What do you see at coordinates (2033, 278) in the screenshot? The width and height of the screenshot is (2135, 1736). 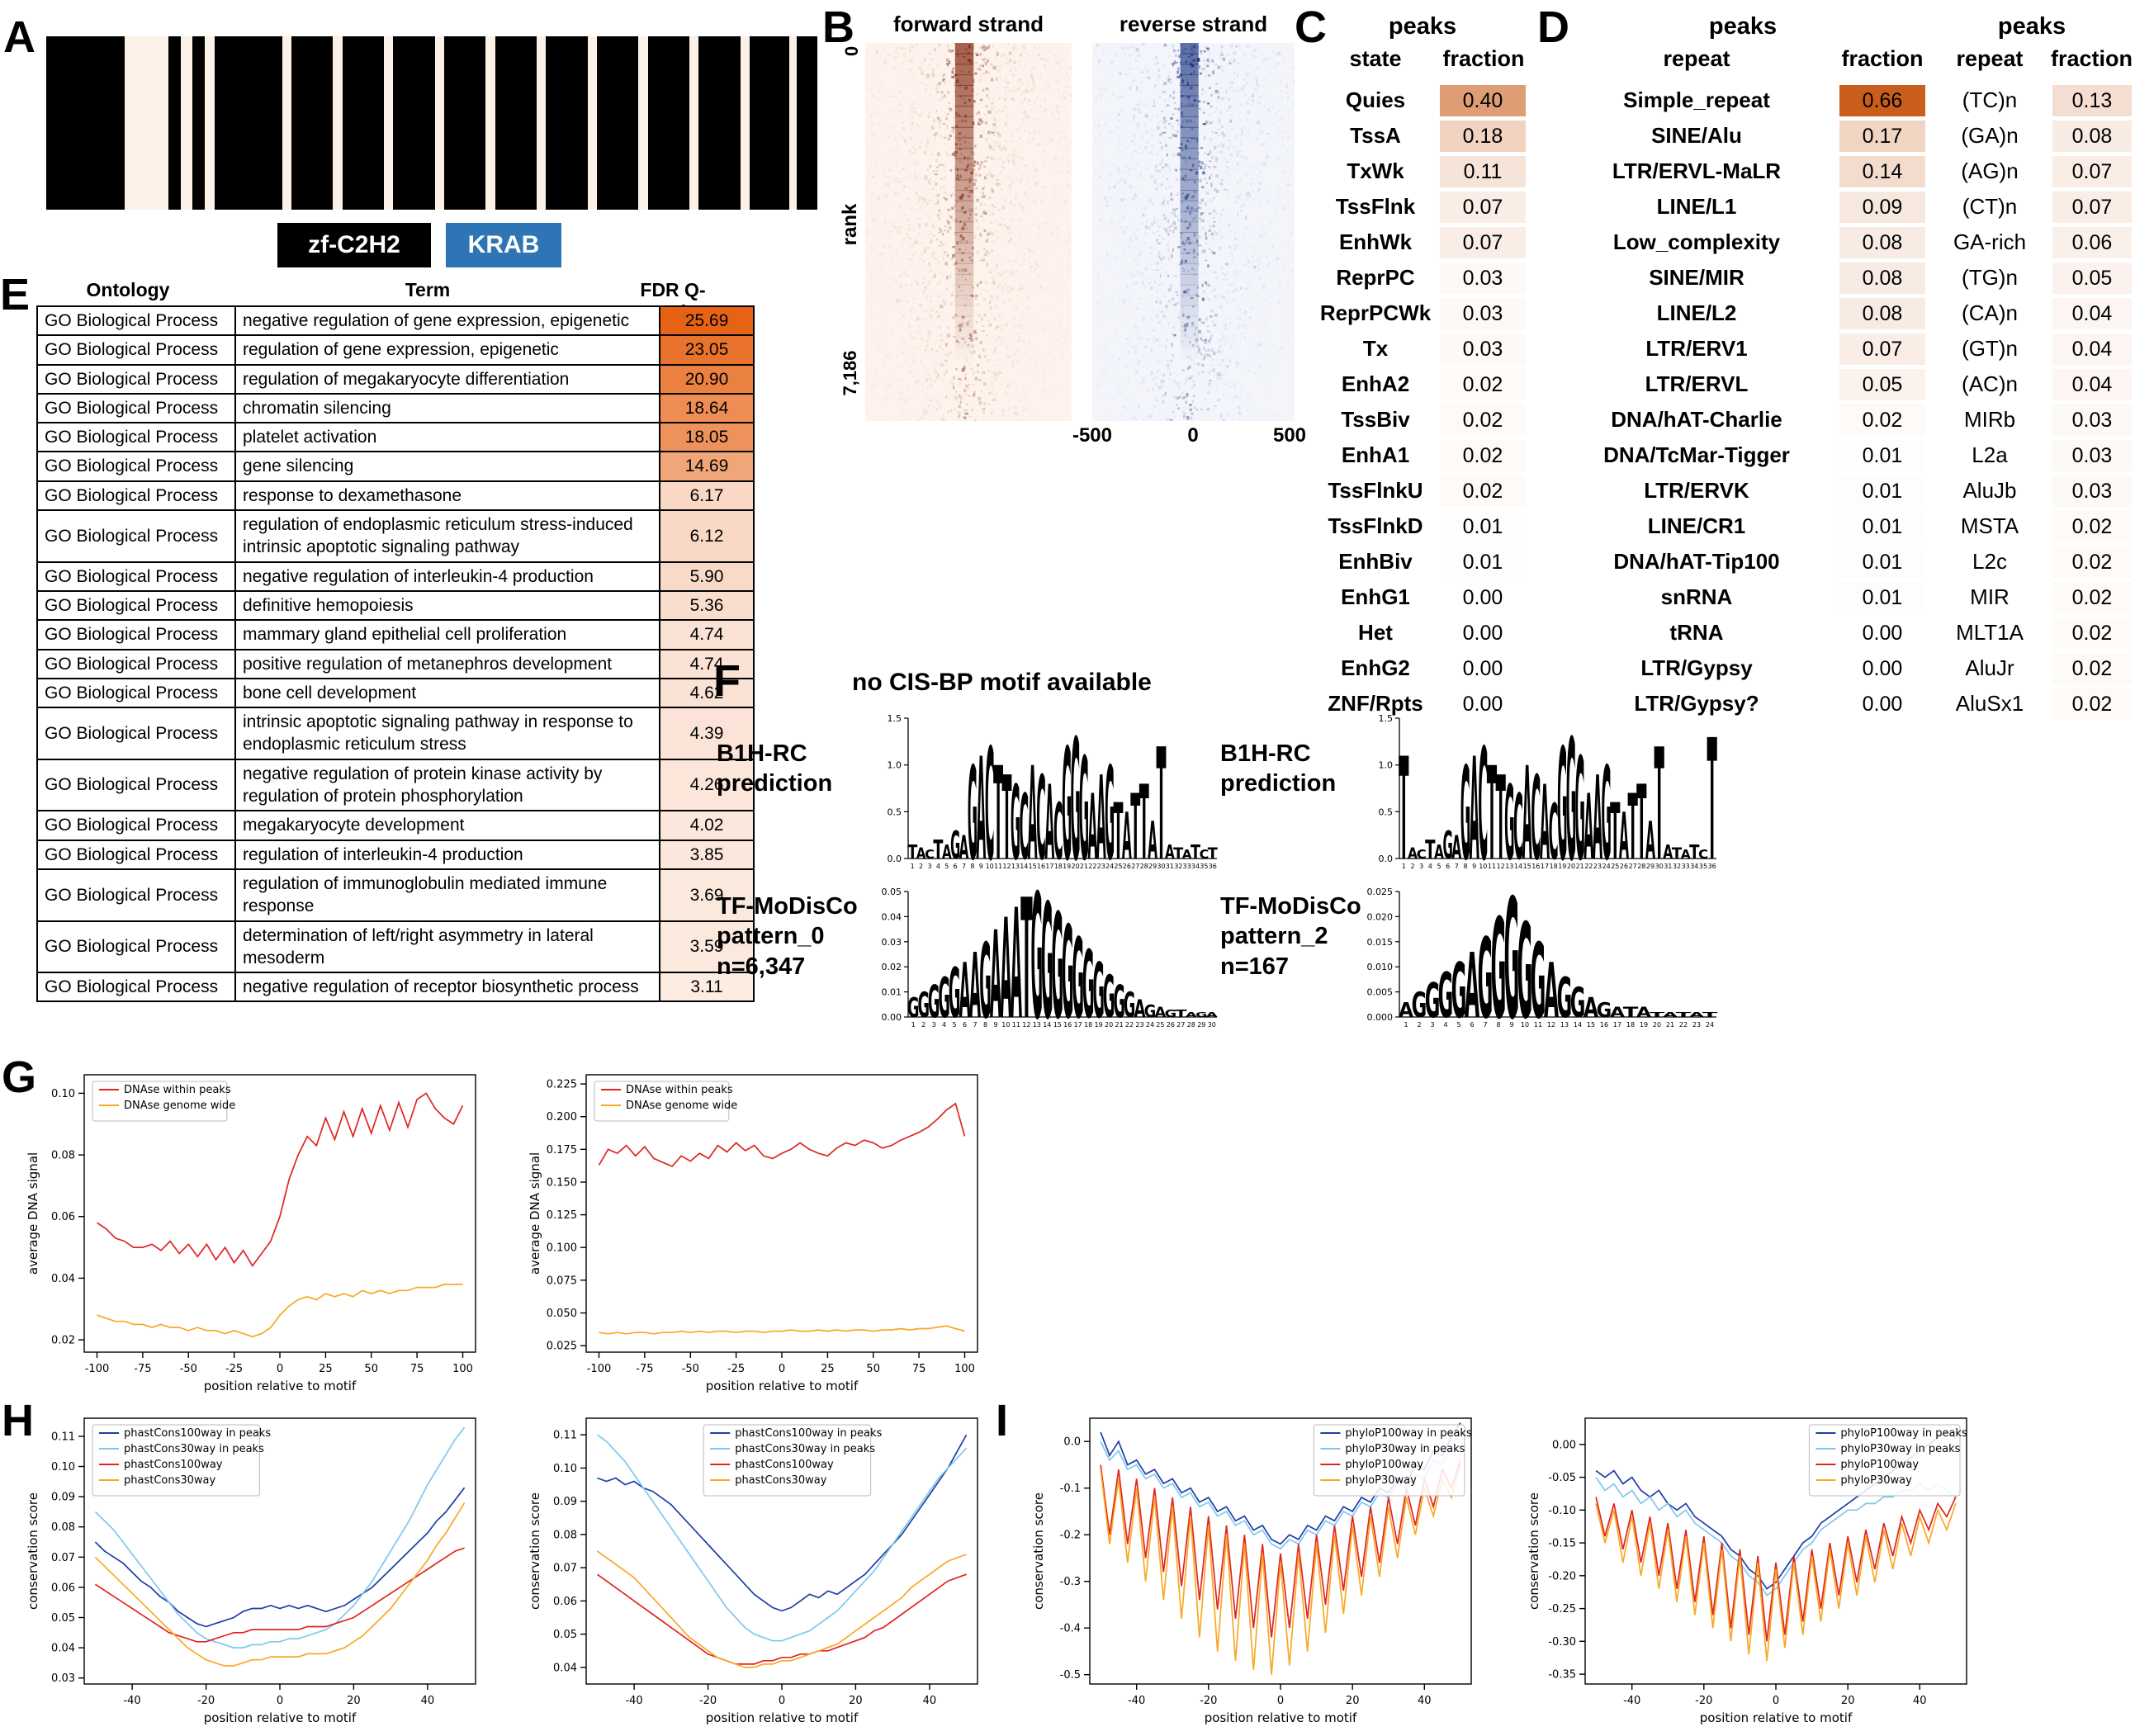 I see `repeat-name-row: (TG)n 0.05` at bounding box center [2033, 278].